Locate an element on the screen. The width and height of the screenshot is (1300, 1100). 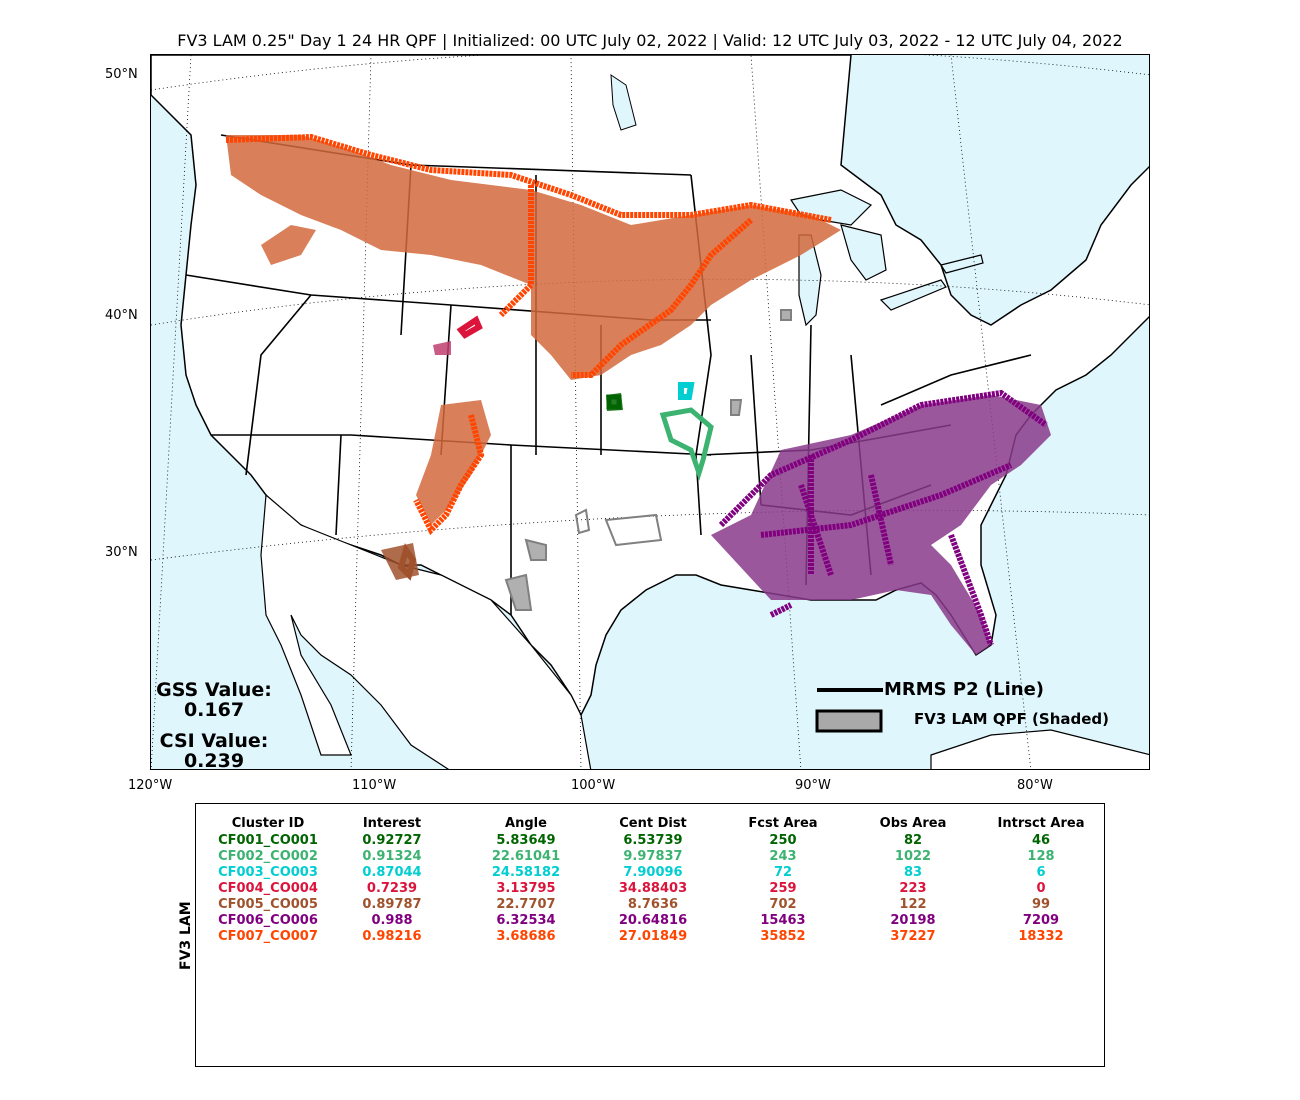
cell-angle: 6.32534 is located at coordinates (526, 920).